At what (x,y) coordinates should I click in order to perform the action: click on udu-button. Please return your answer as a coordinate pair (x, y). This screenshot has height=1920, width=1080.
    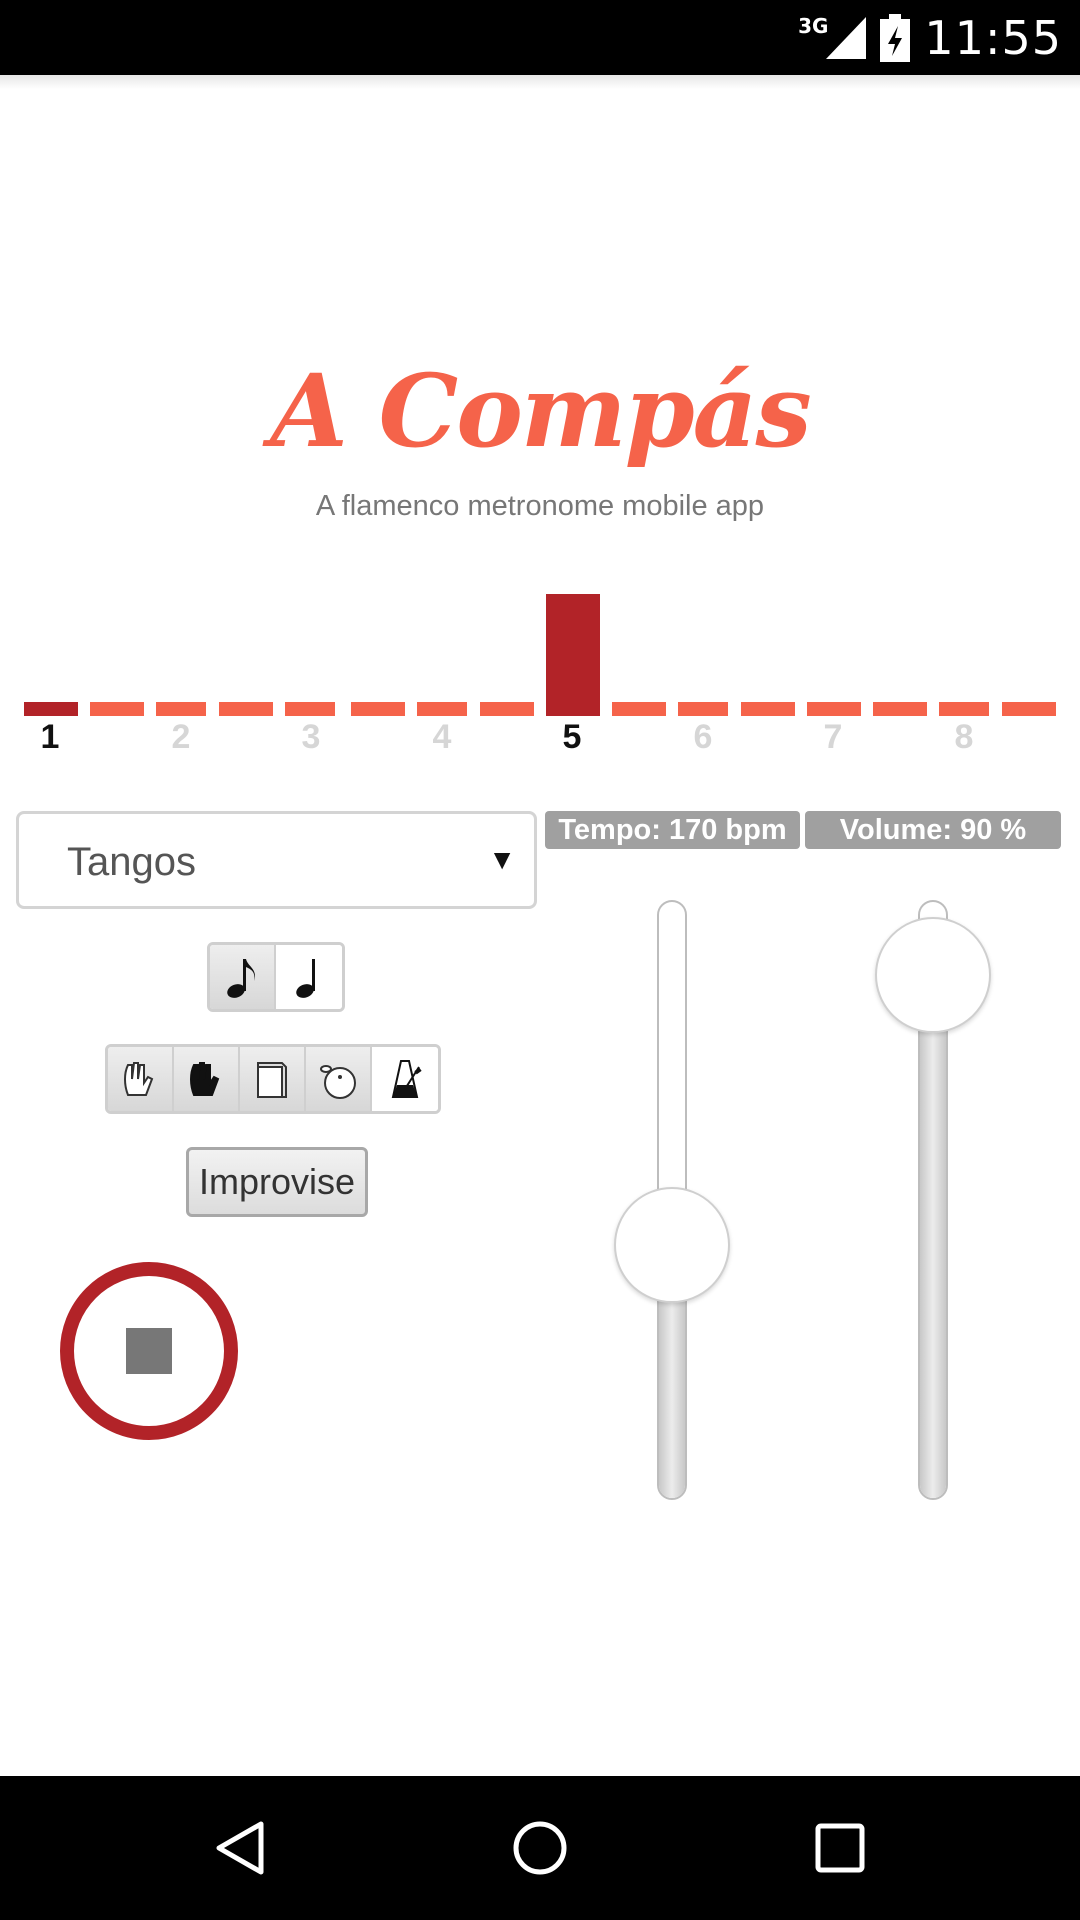
    Looking at the image, I should click on (339, 1079).